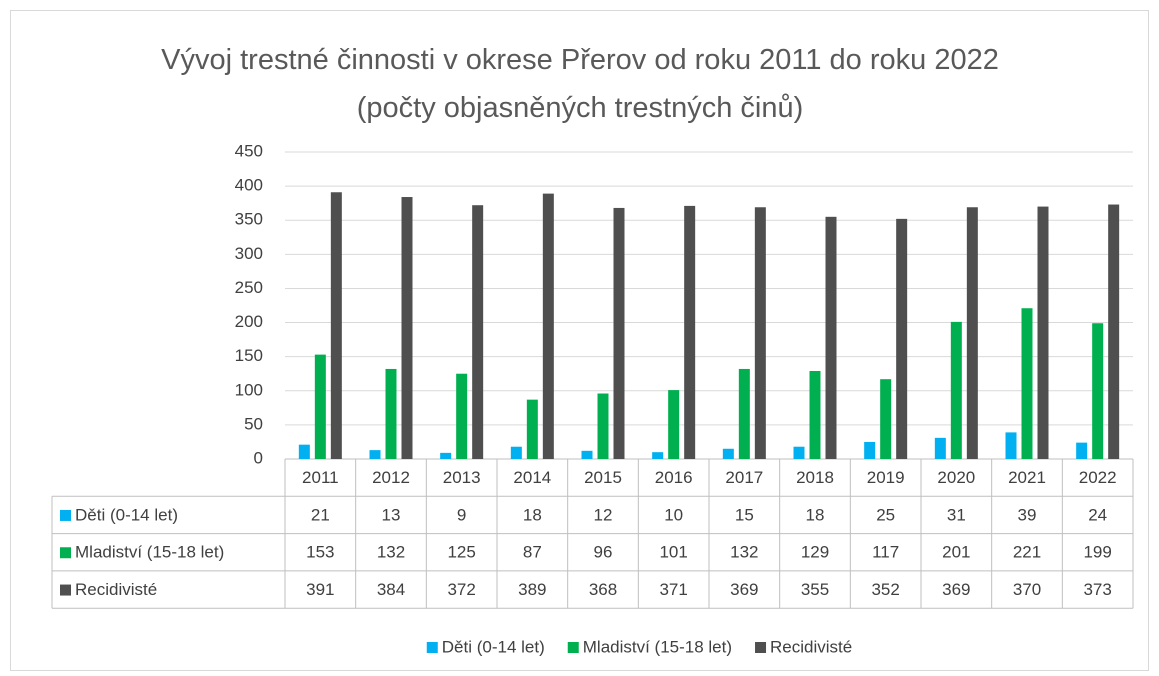 The width and height of the screenshot is (1159, 676). I want to click on table-row-label: Recidivisté, so click(116, 589).